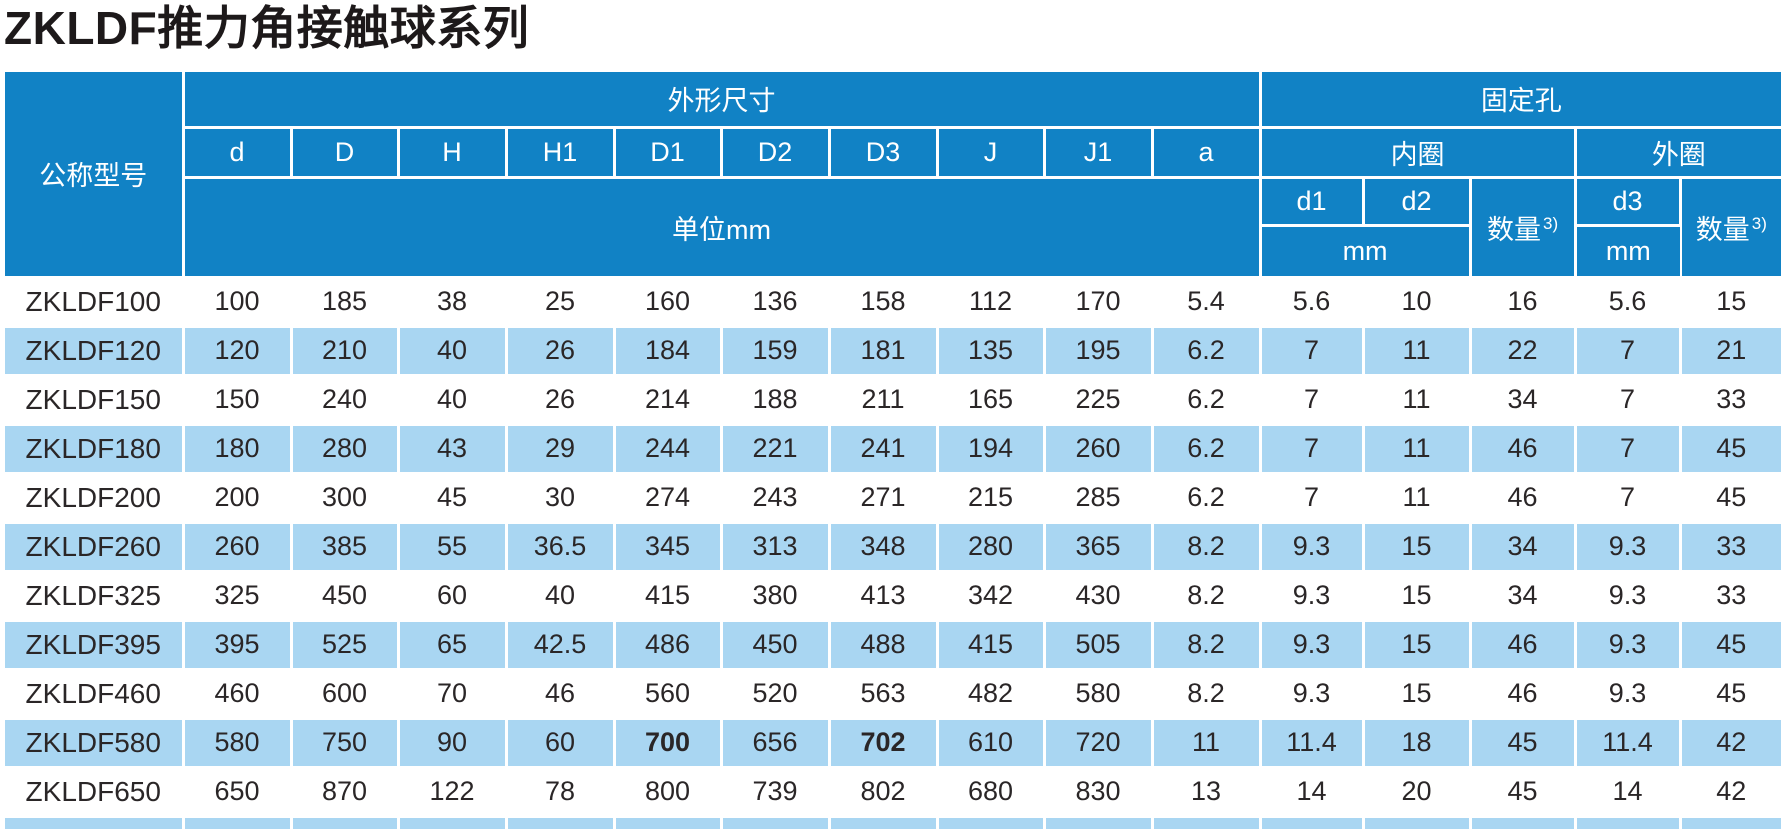 This screenshot has height=829, width=1781. Describe the element at coordinates (884, 692) in the screenshot. I see `value-cell: 563` at that location.